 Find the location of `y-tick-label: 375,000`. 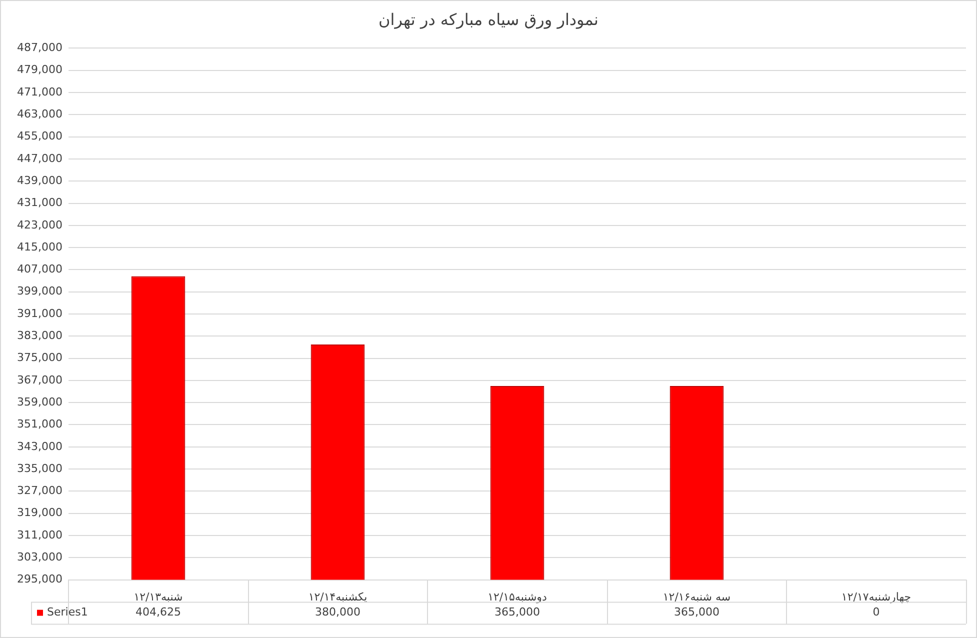

y-tick-label: 375,000 is located at coordinates (39, 357).